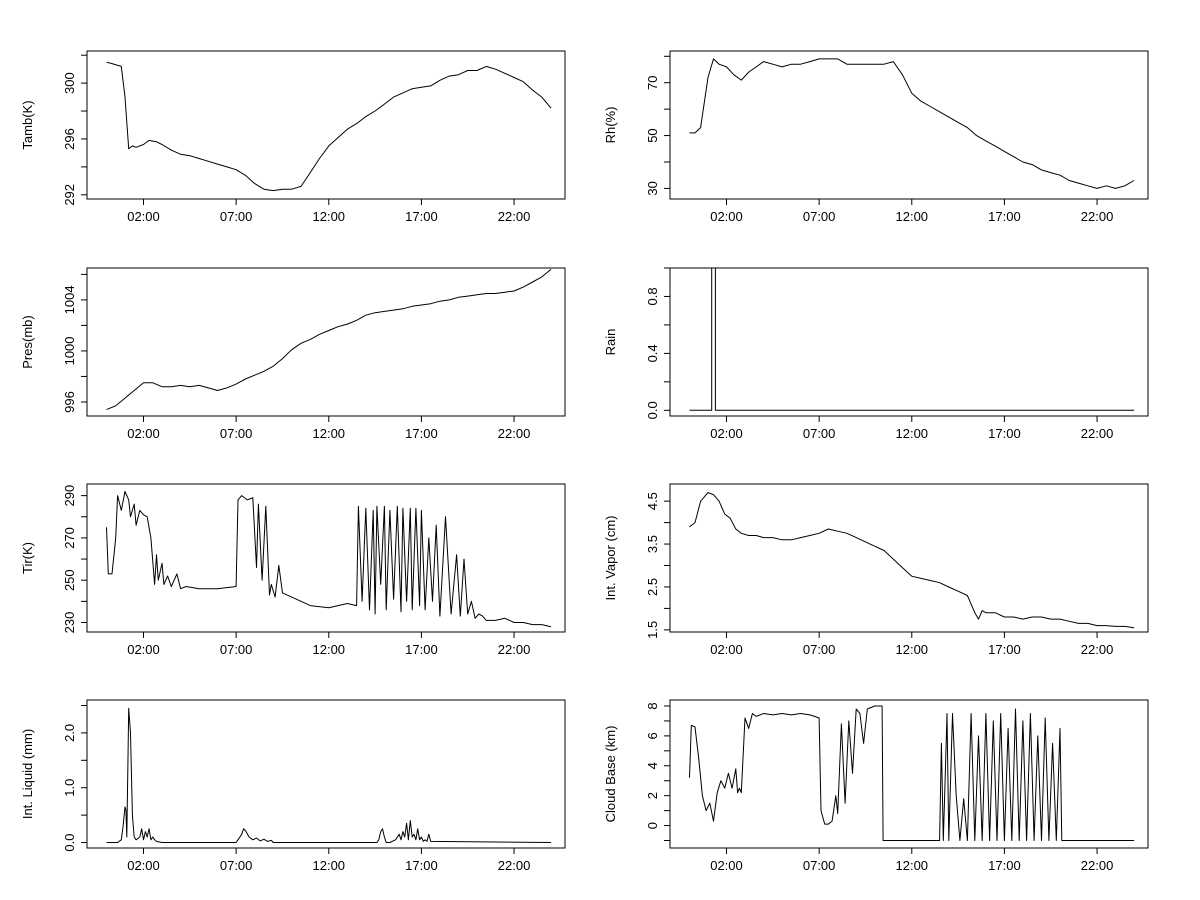 The image size is (1200, 900). I want to click on panel-4: 02:00 07:00 12:00 17:00 22:00 0.0 0.4 0.8 Rain, so click(876, 354).